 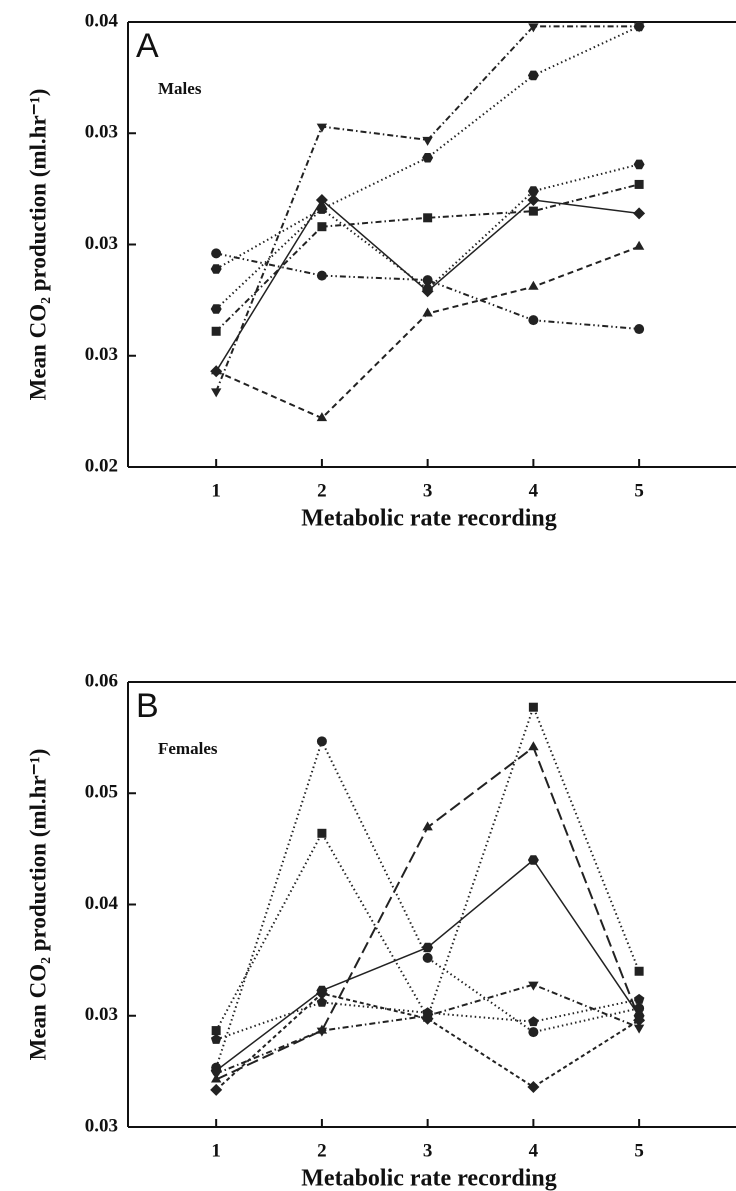 What do you see at coordinates (180, 88) in the screenshot?
I see `annotation: Males` at bounding box center [180, 88].